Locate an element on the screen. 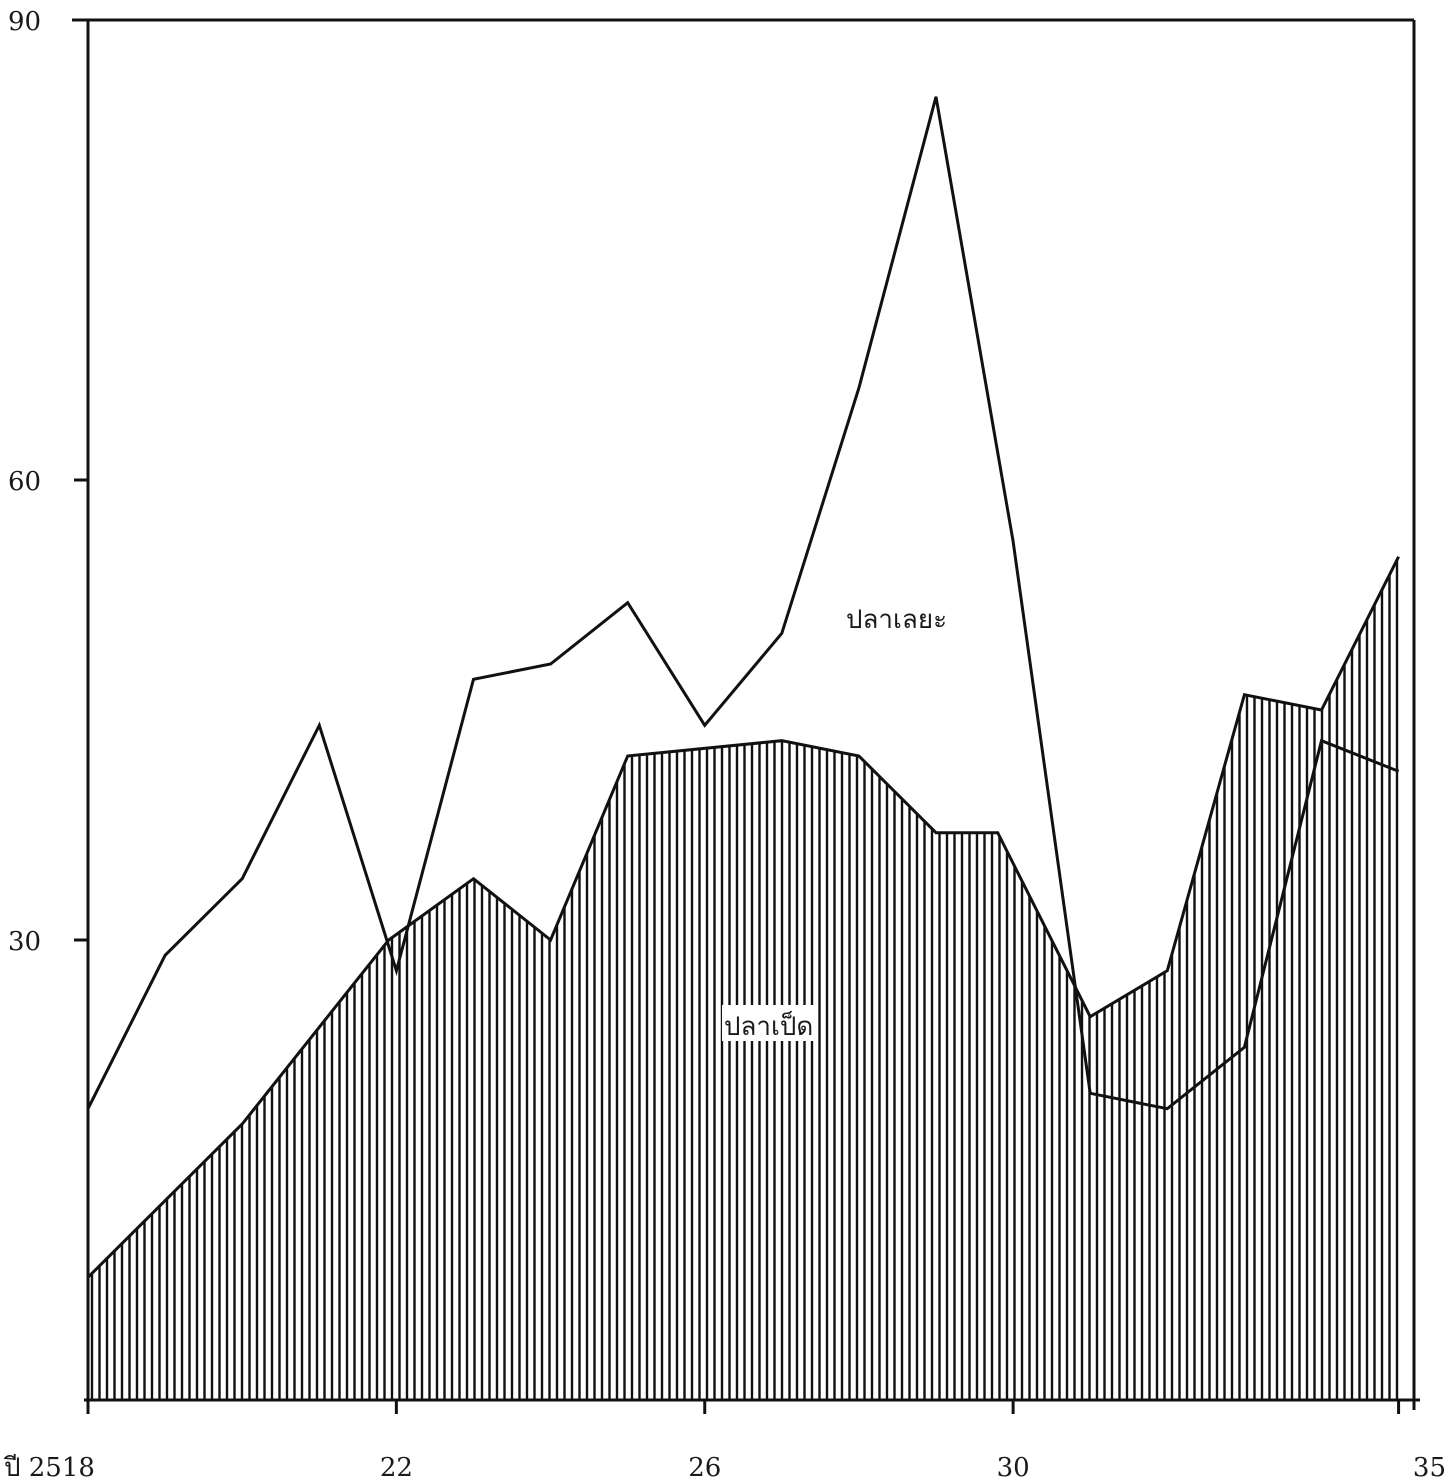 The image size is (1452, 1484). series-labels: ปลาเป็ด ปลาเลยะ is located at coordinates (834, 823).